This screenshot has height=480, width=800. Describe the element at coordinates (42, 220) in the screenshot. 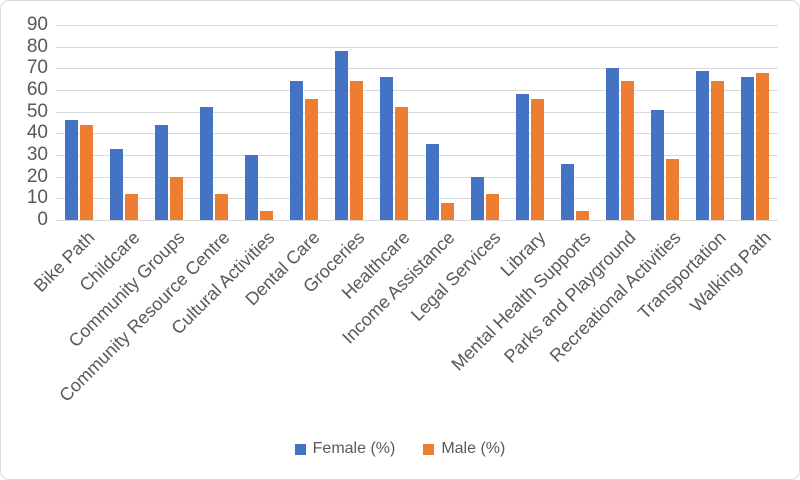

I see `y-tick-label: 0` at that location.